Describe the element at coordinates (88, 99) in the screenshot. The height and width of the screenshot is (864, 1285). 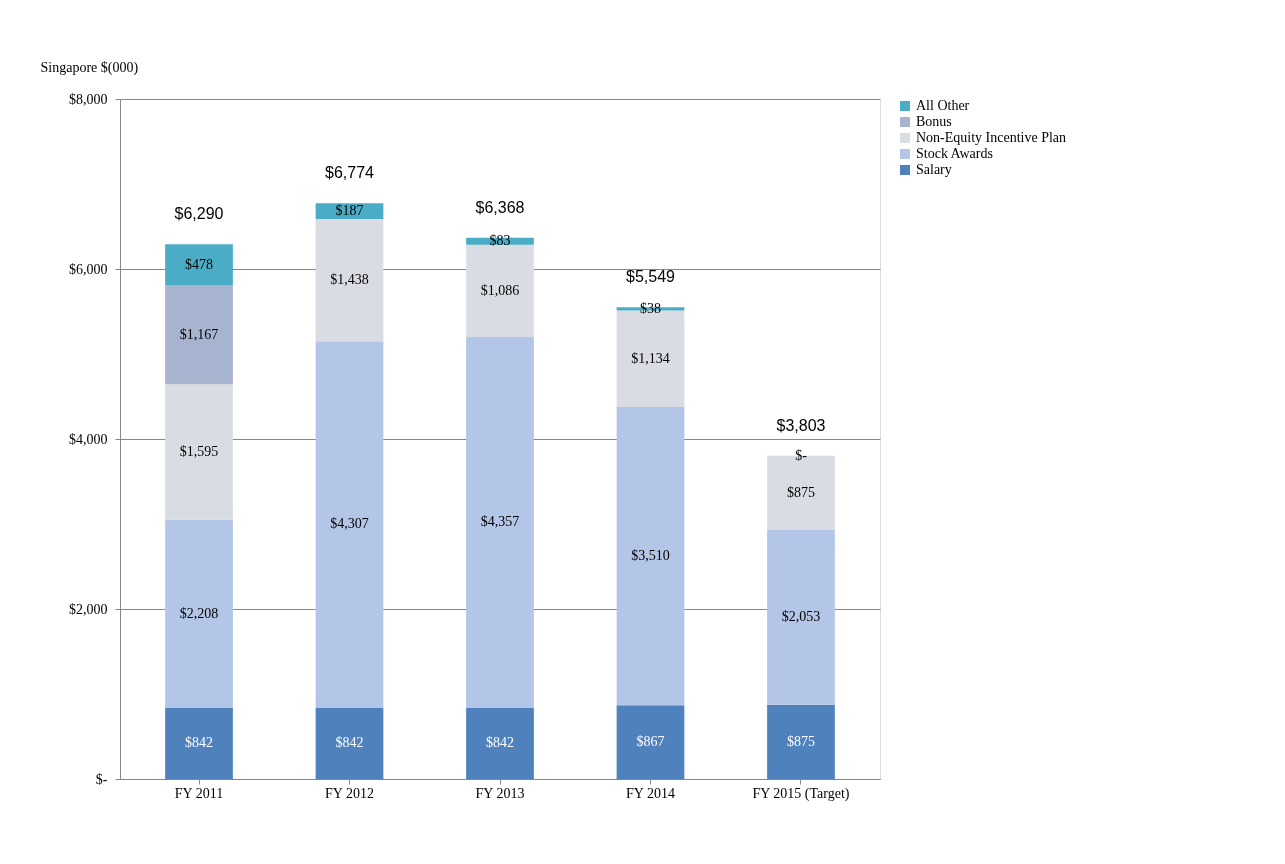
I see `y-tick-label: $8,000` at that location.